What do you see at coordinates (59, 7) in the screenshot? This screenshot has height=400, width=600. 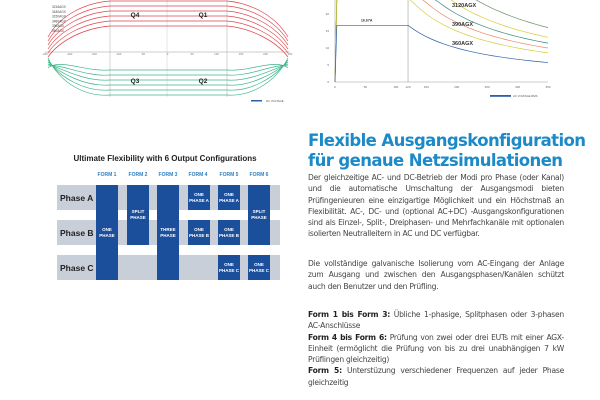 I see `dc-series-label: 3216AGX` at bounding box center [59, 7].